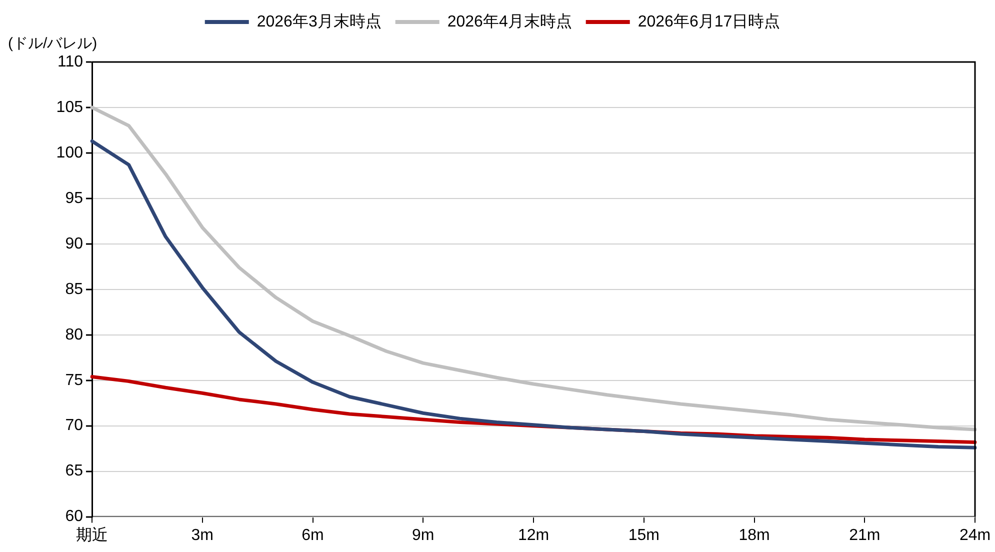 This screenshot has height=552, width=995. Describe the element at coordinates (74, 380) in the screenshot. I see `y-tick-label: 75` at that location.